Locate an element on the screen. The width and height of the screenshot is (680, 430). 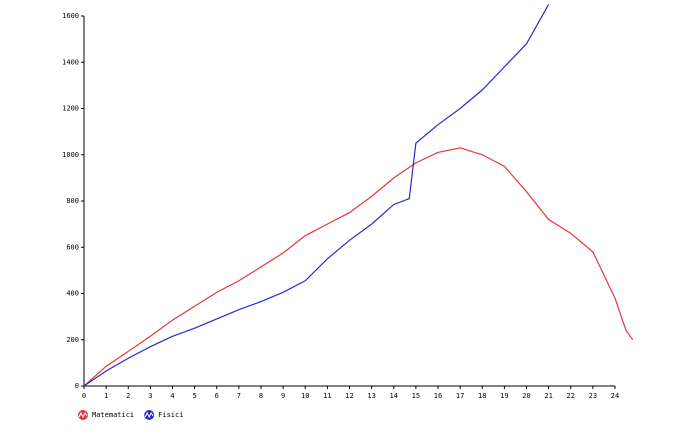
y-tick-label: 1600 is located at coordinates (70, 16).